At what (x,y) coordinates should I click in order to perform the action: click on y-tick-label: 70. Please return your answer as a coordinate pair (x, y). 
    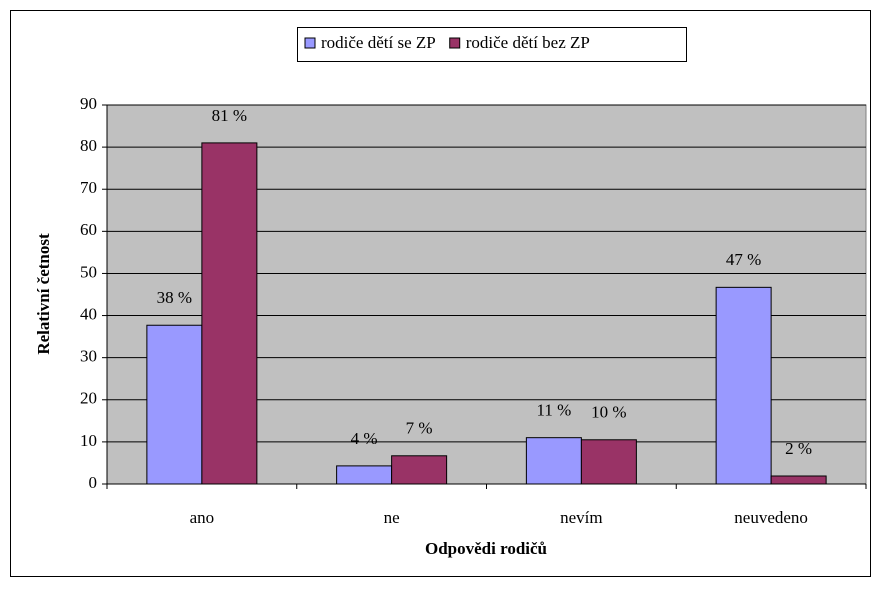
    Looking at the image, I should click on (88, 187).